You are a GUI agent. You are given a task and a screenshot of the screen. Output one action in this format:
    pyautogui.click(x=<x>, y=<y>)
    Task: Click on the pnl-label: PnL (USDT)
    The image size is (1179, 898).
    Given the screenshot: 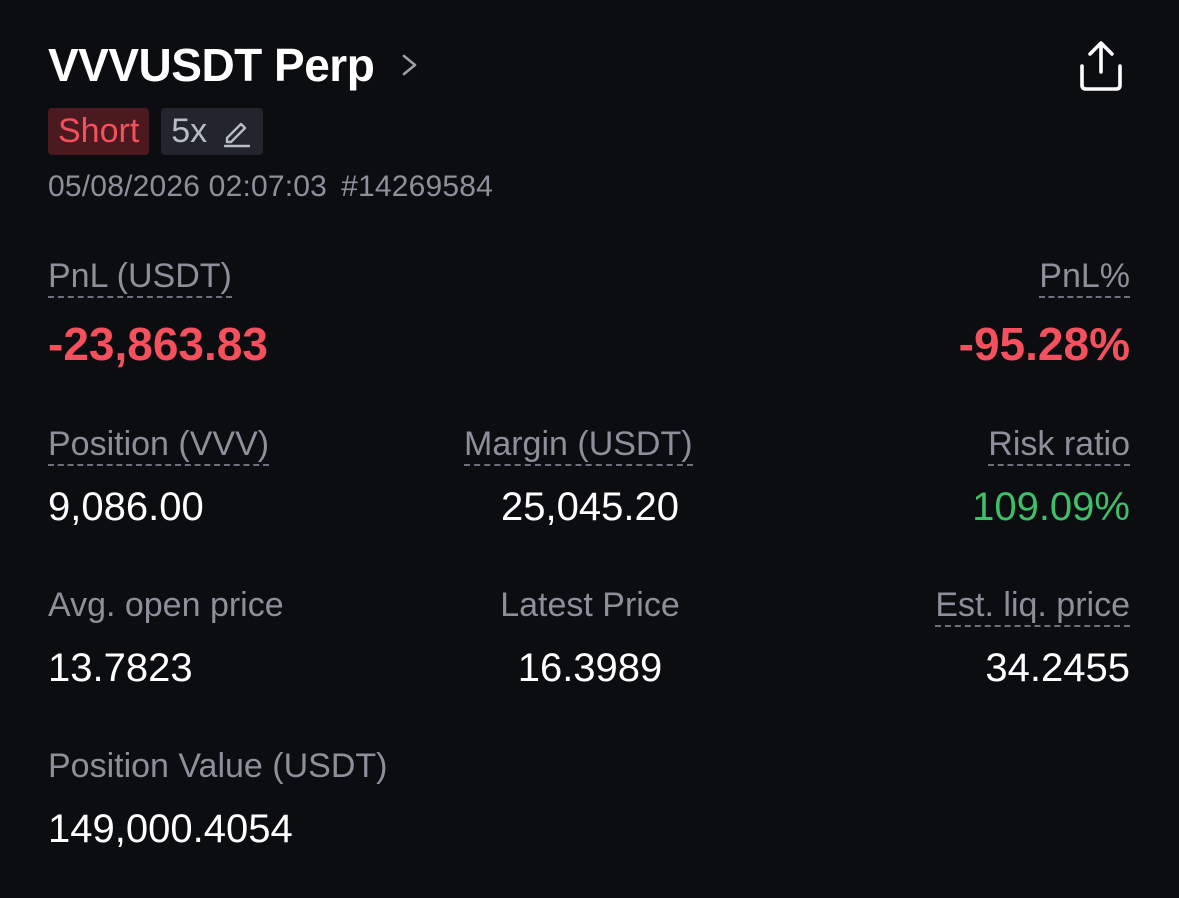 What is the action you would take?
    pyautogui.click(x=140, y=277)
    